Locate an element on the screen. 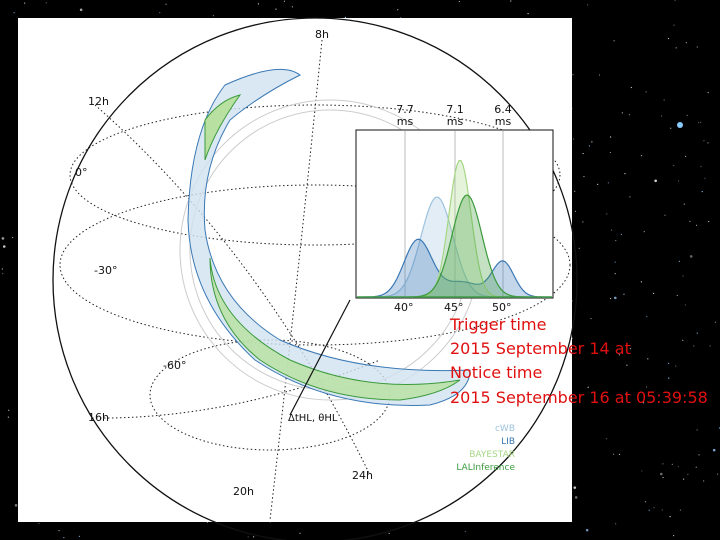  lal-region is located at coordinates (335, 329).